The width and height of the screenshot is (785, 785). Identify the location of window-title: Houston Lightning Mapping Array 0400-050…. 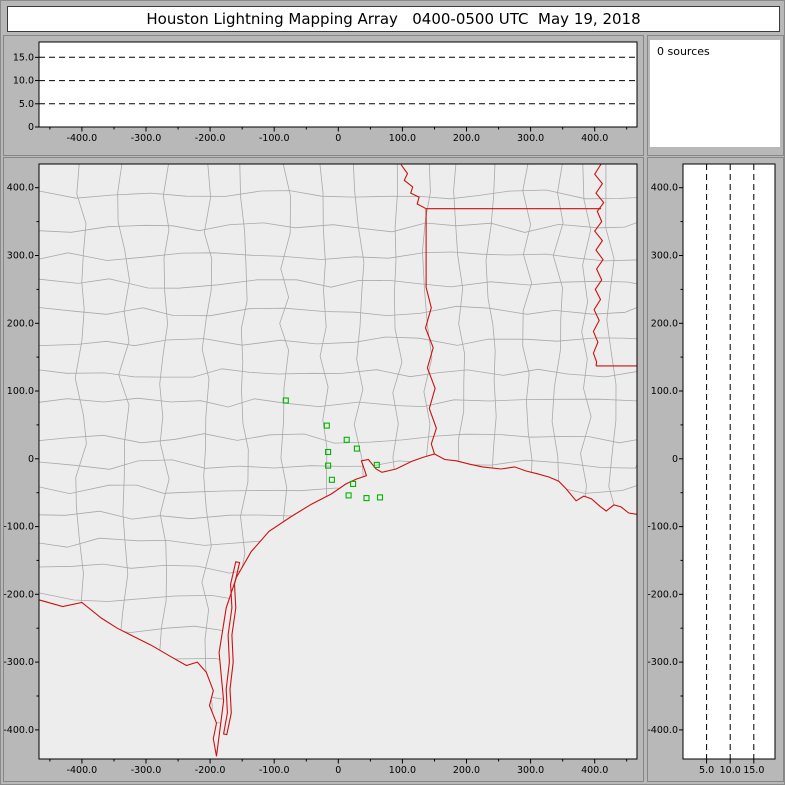
(393, 19).